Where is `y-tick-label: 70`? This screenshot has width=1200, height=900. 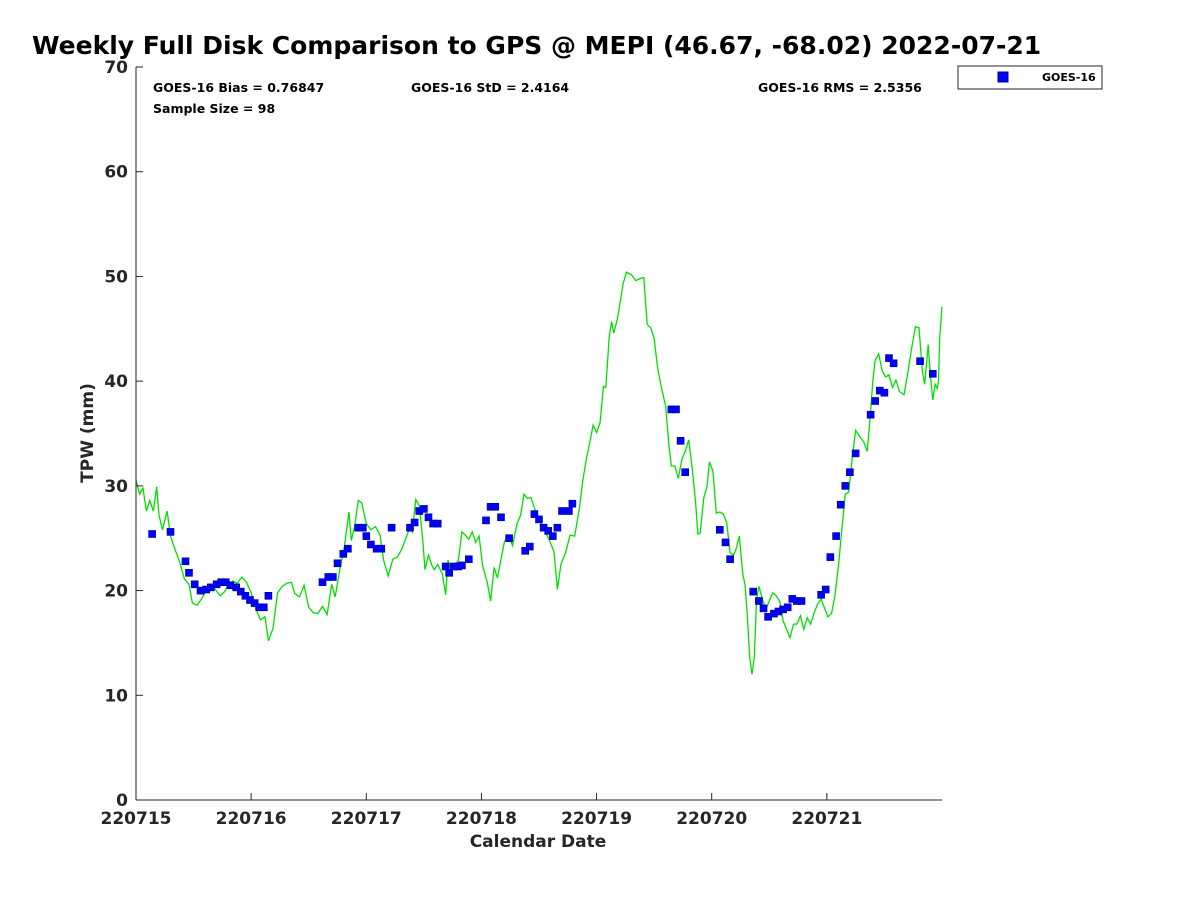
y-tick-label: 70 is located at coordinates (116, 68).